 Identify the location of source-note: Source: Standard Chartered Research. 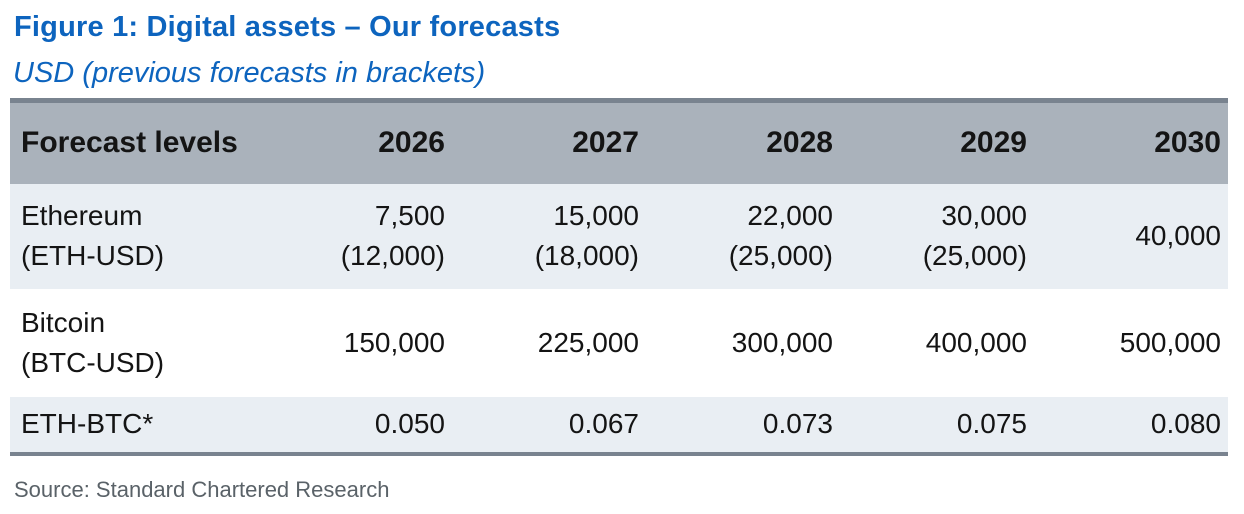
(202, 489).